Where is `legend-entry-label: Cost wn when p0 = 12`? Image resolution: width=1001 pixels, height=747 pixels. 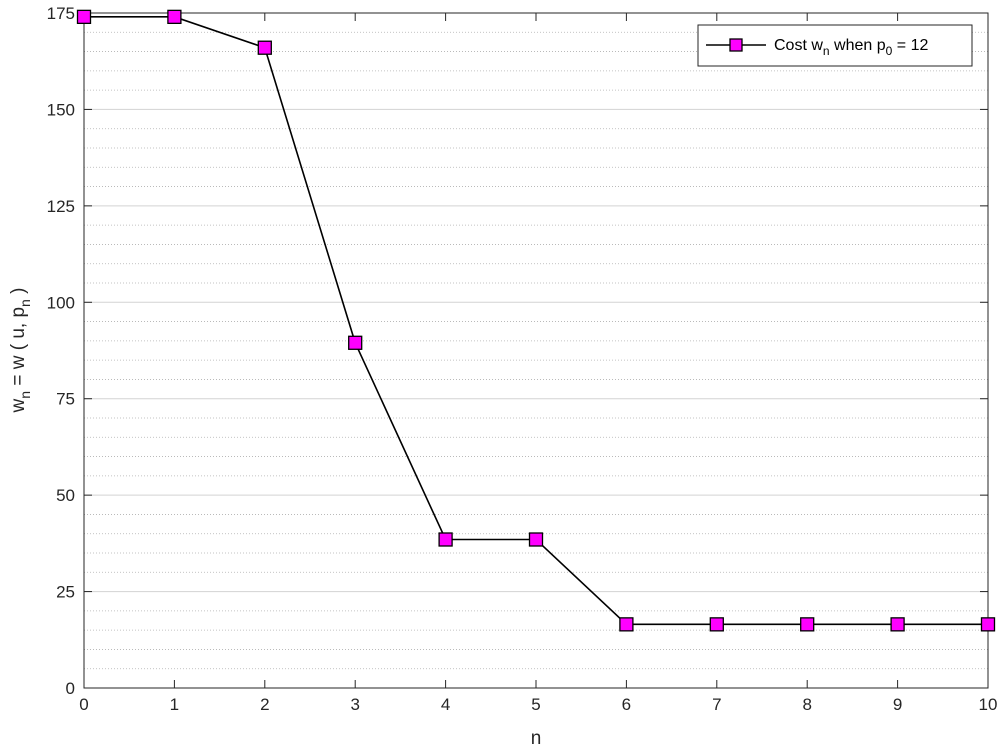 legend-entry-label: Cost wn when p0 = 12 is located at coordinates (851, 47).